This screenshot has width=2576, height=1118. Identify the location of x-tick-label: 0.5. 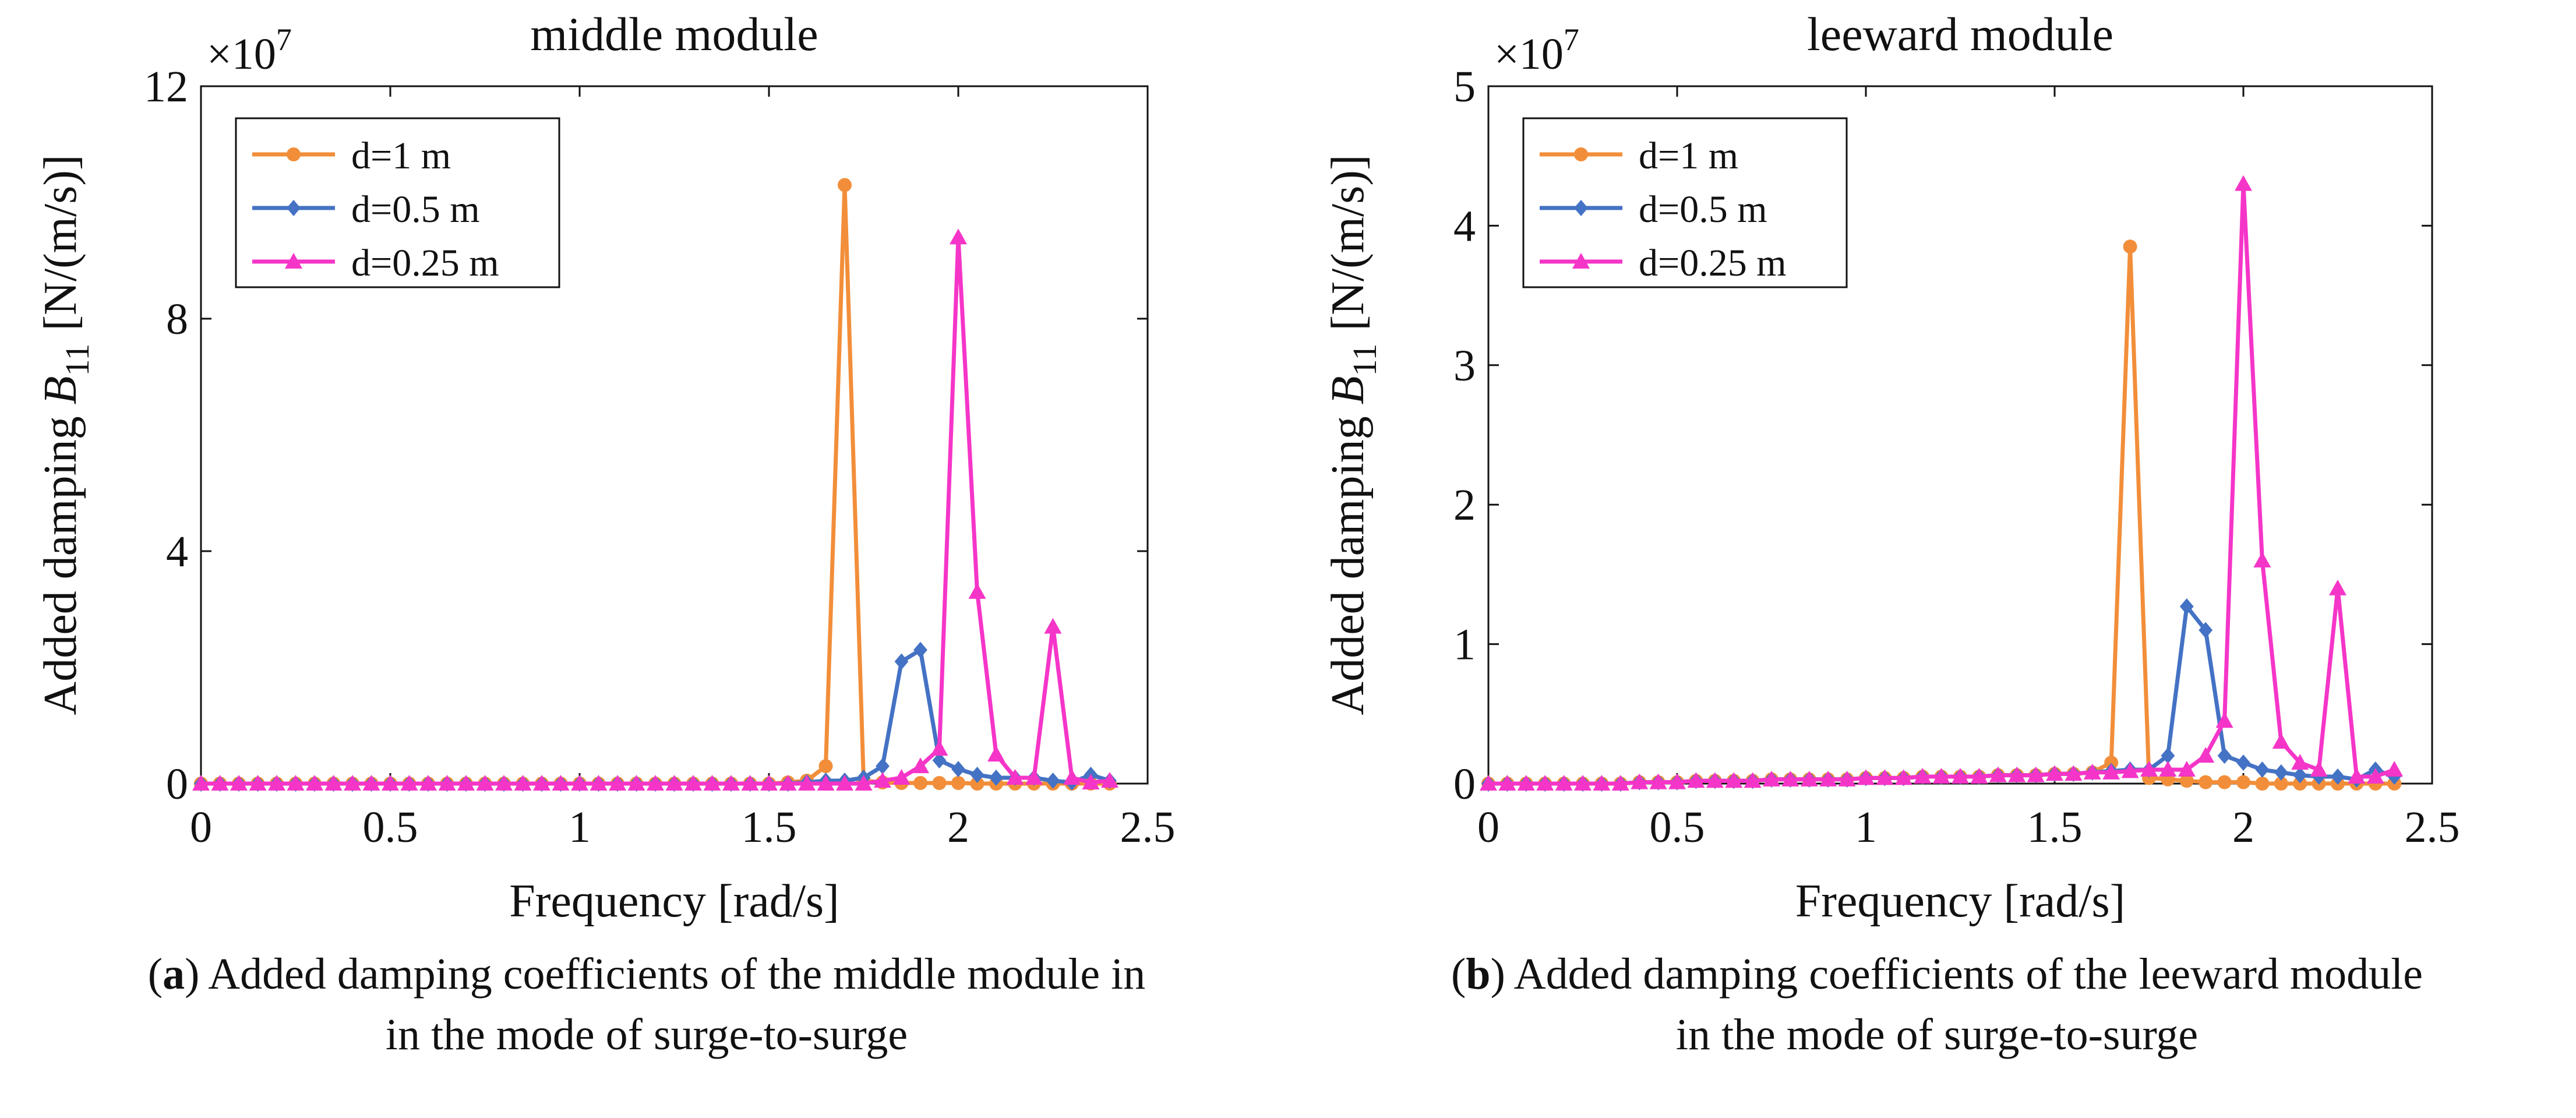
(1677, 827).